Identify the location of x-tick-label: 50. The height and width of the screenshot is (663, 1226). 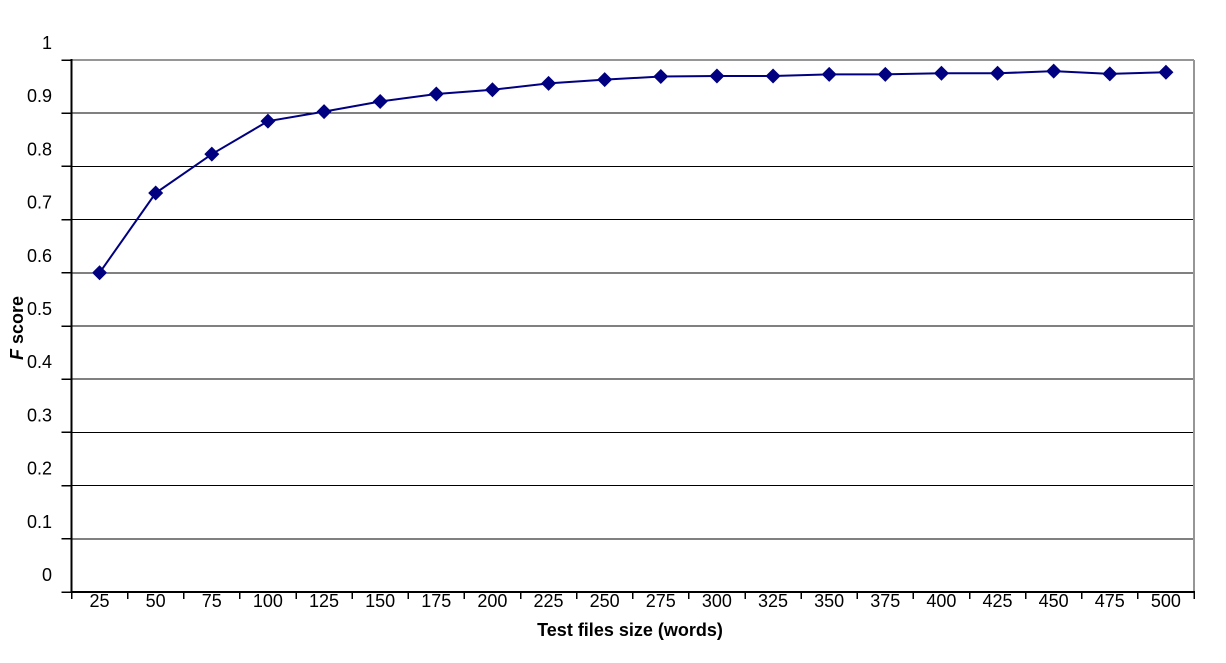
(156, 601).